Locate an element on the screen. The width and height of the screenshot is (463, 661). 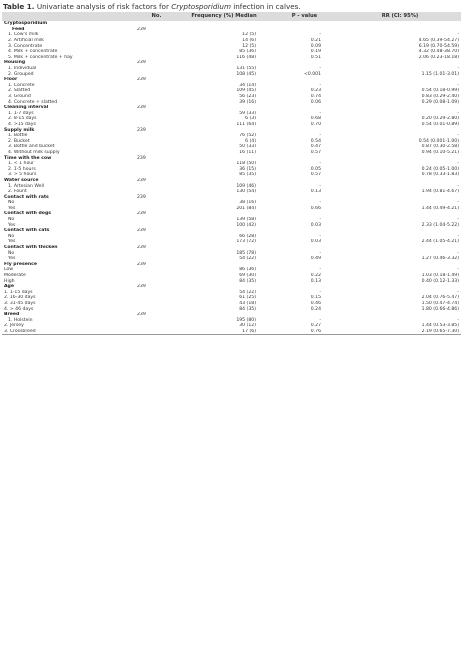
row-variable: 2. 8-15 days is located at coordinates (22, 119).